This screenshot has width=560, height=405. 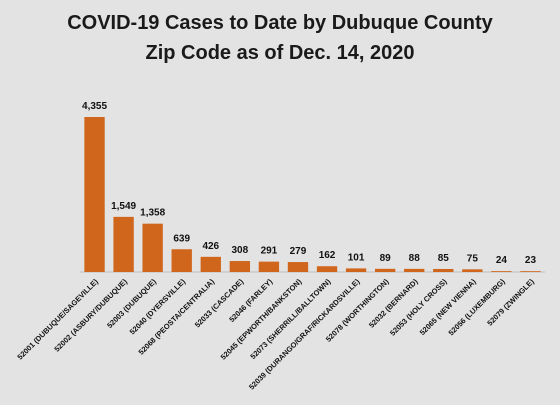 I want to click on chart-title-line2: Zip Code as of Dec. 14, 2020, so click(x=280, y=53).